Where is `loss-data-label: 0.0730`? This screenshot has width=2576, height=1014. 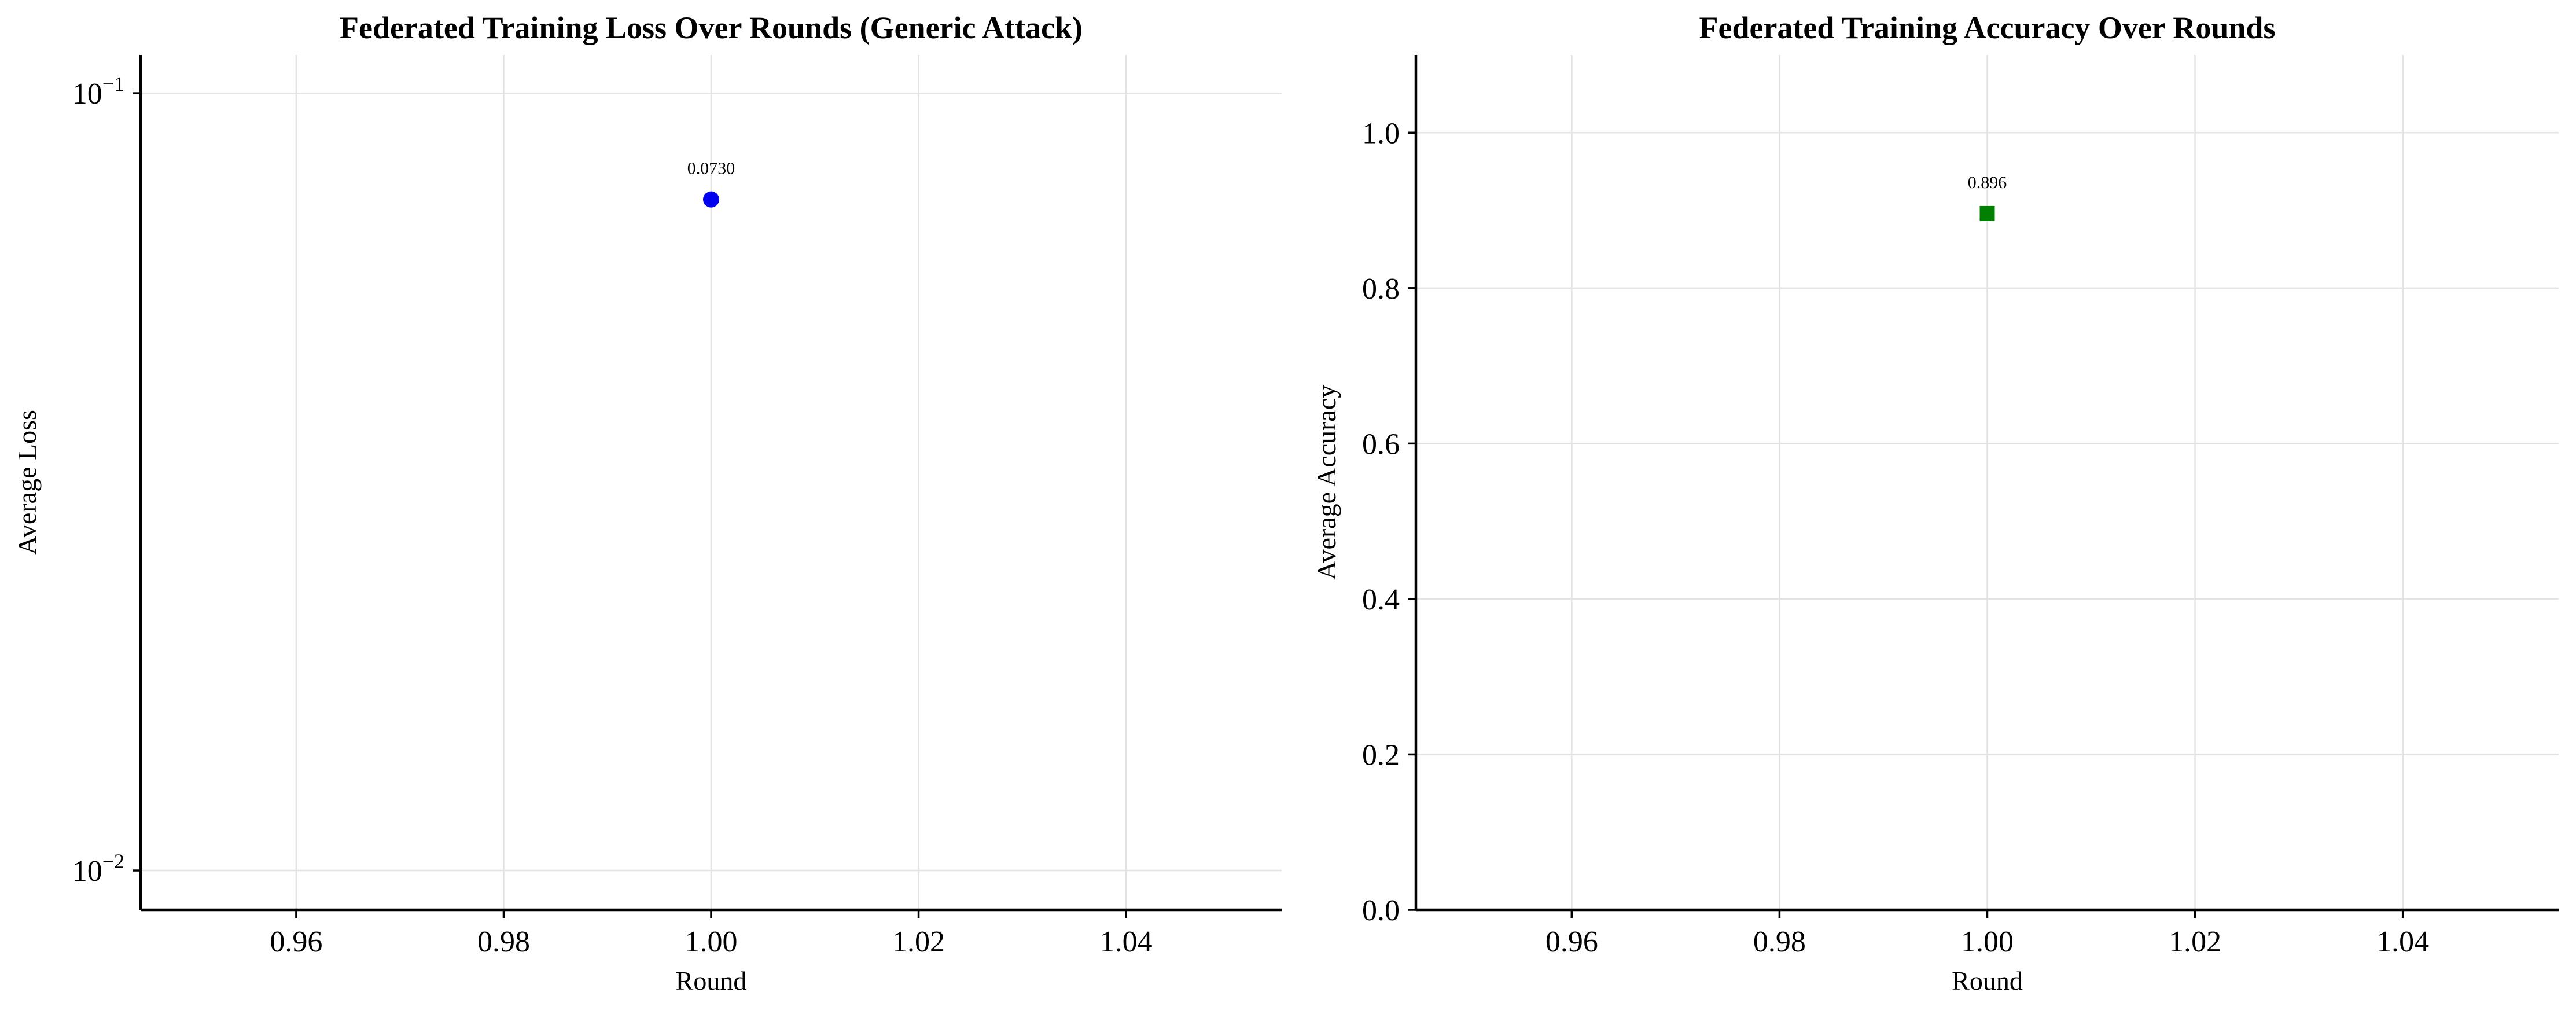 loss-data-label: 0.0730 is located at coordinates (711, 168).